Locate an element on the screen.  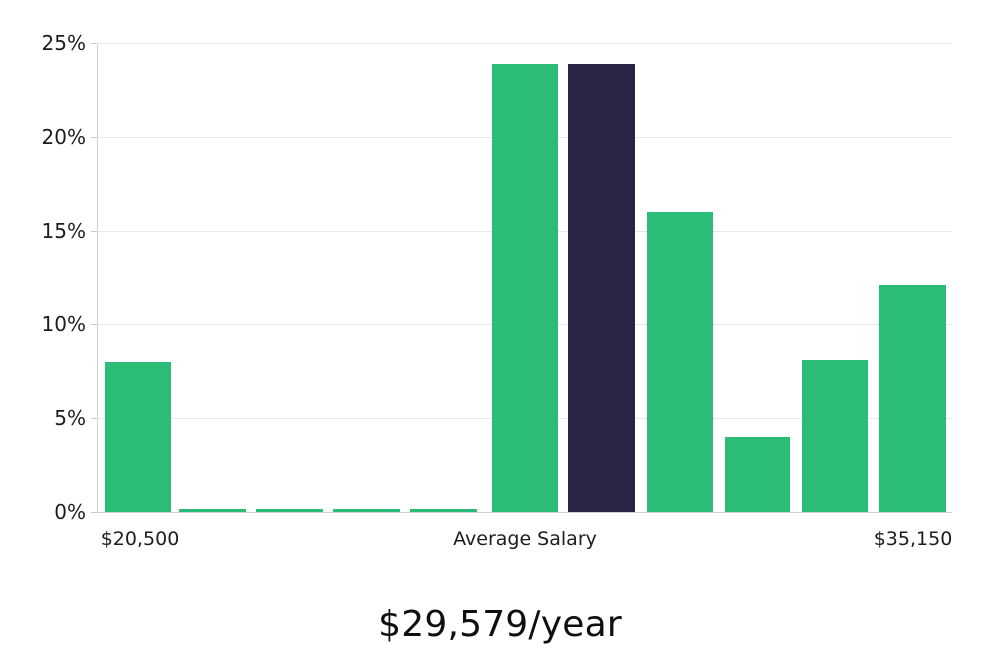
y-tick-label: 15% is located at coordinates (63, 230).